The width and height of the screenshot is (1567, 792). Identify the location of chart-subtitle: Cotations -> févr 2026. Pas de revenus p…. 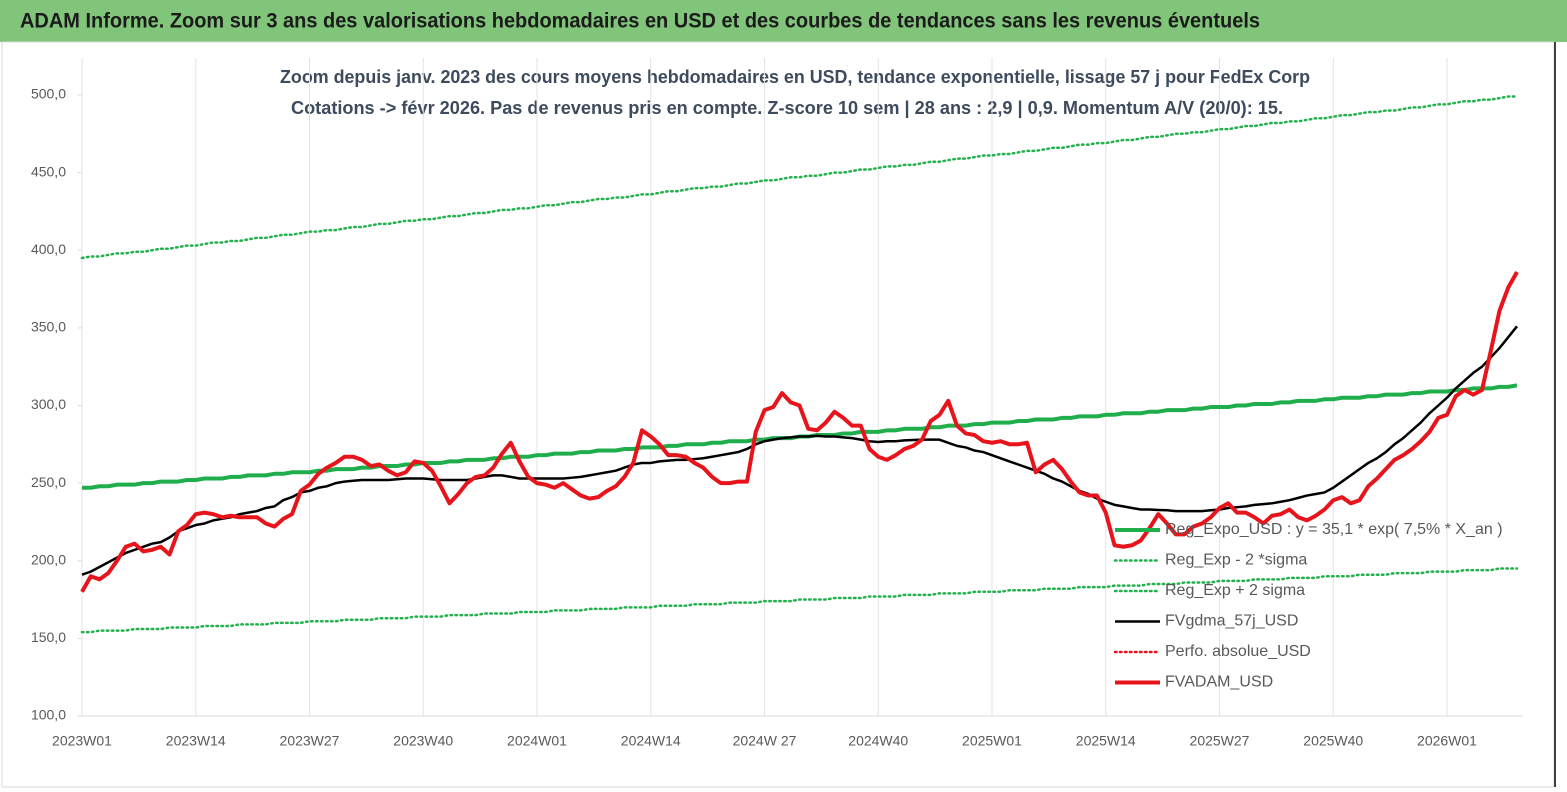
(787, 108).